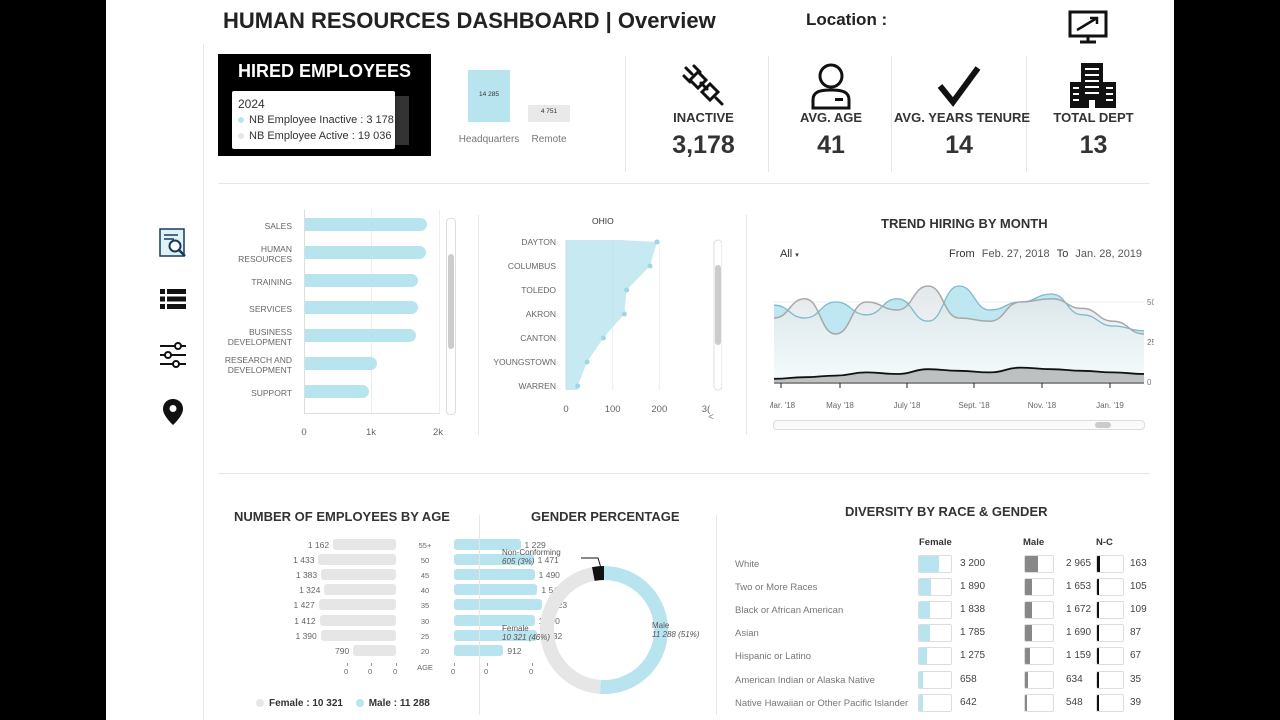 This screenshot has height=720, width=1280. I want to click on trend-line-a, so click(959, 308).